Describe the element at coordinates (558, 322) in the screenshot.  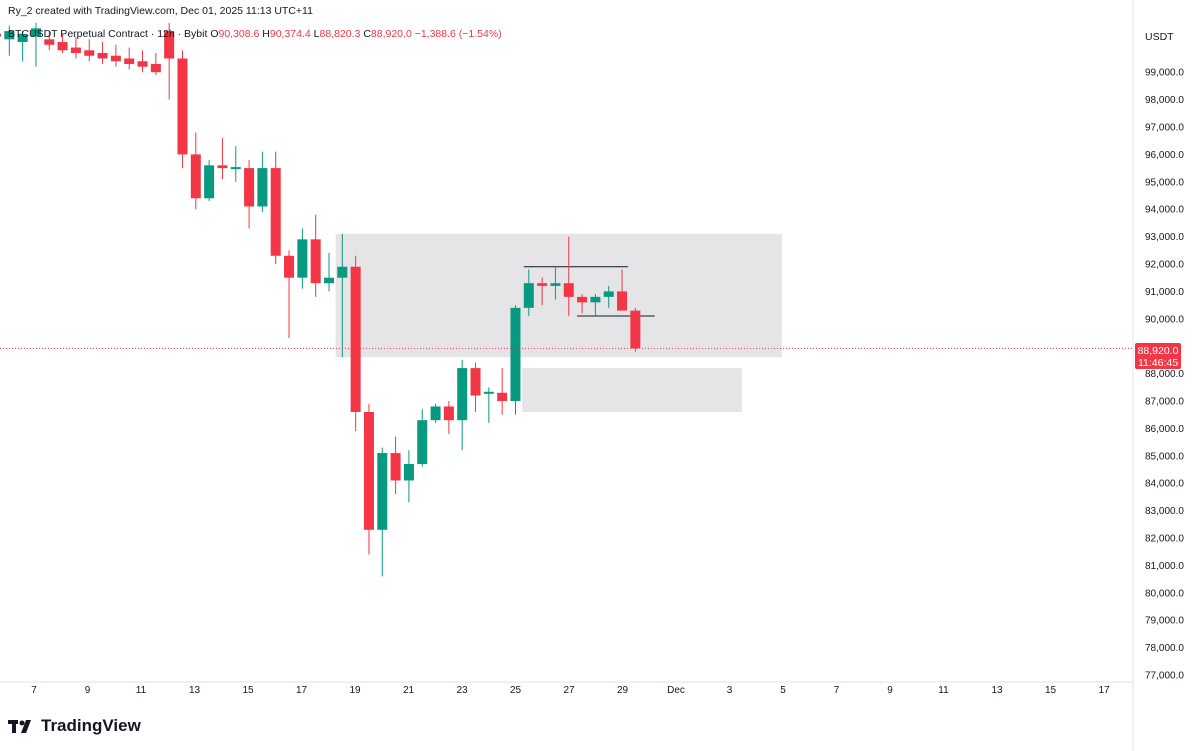
I see `highlight-zones` at that location.